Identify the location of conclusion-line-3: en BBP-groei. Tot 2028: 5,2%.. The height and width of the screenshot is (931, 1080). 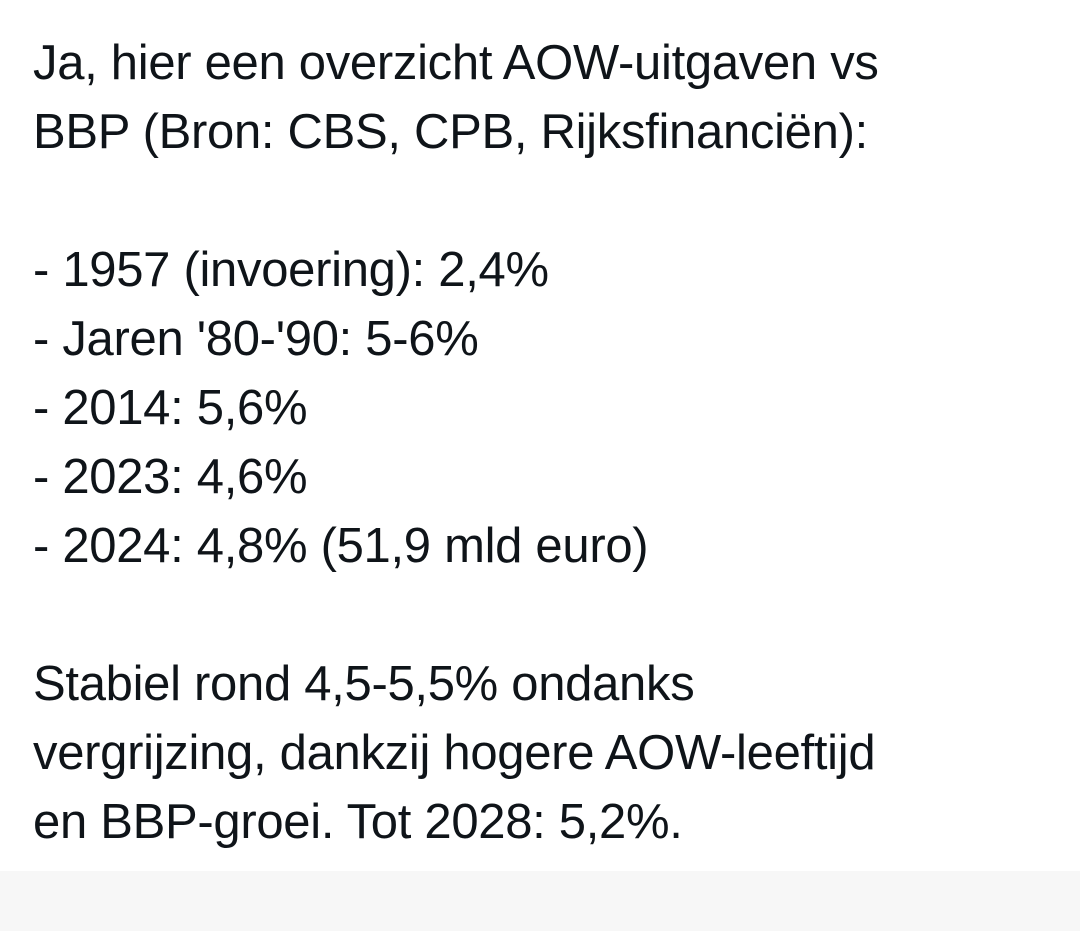
(358, 822).